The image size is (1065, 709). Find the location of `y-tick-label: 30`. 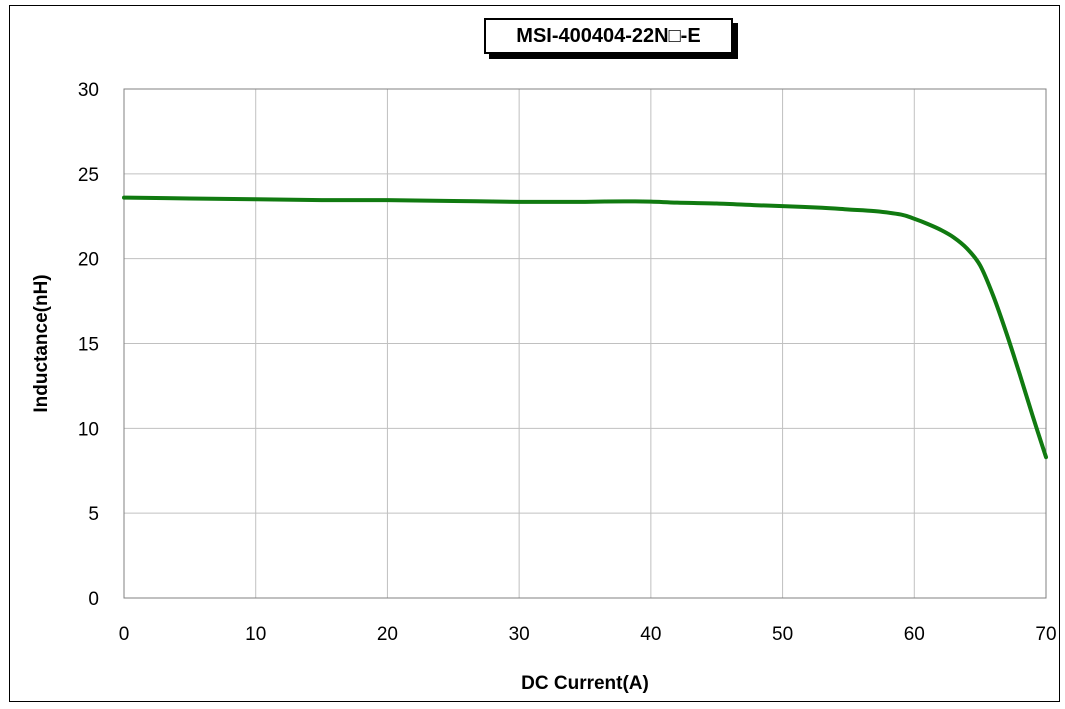

y-tick-label: 30 is located at coordinates (88, 90).